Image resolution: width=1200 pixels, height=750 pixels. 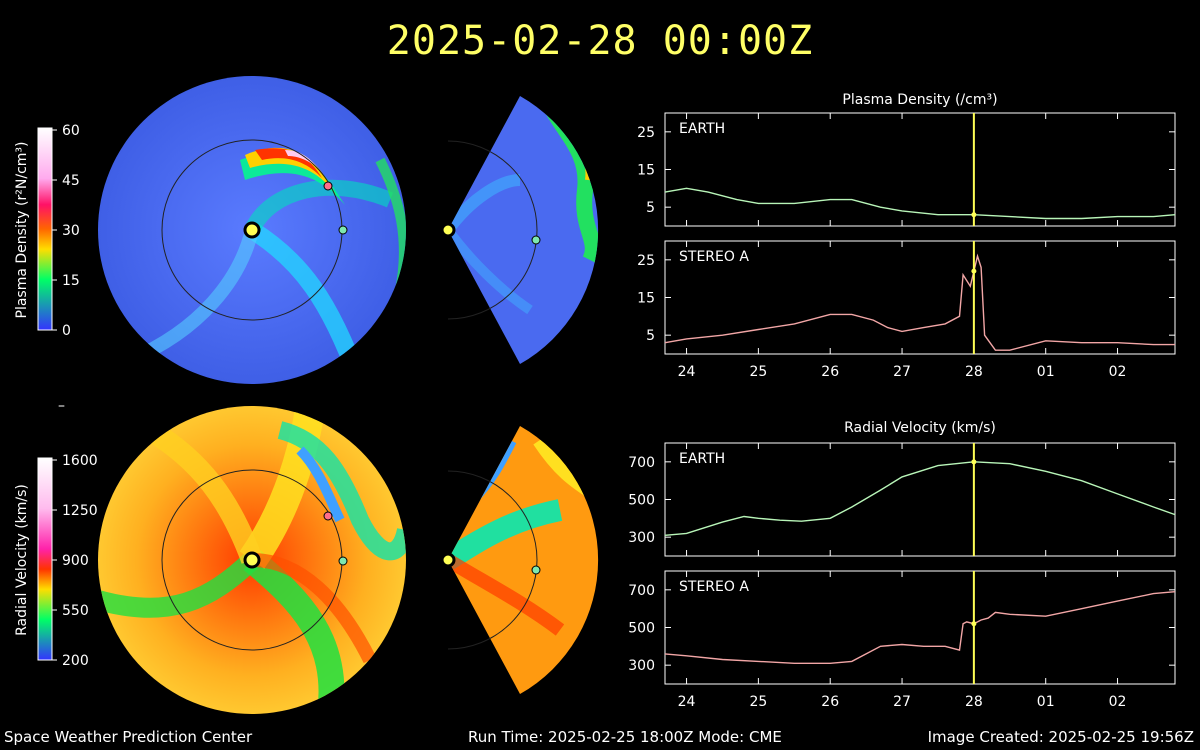 I want to click on sun-marker, so click(x=252, y=230).